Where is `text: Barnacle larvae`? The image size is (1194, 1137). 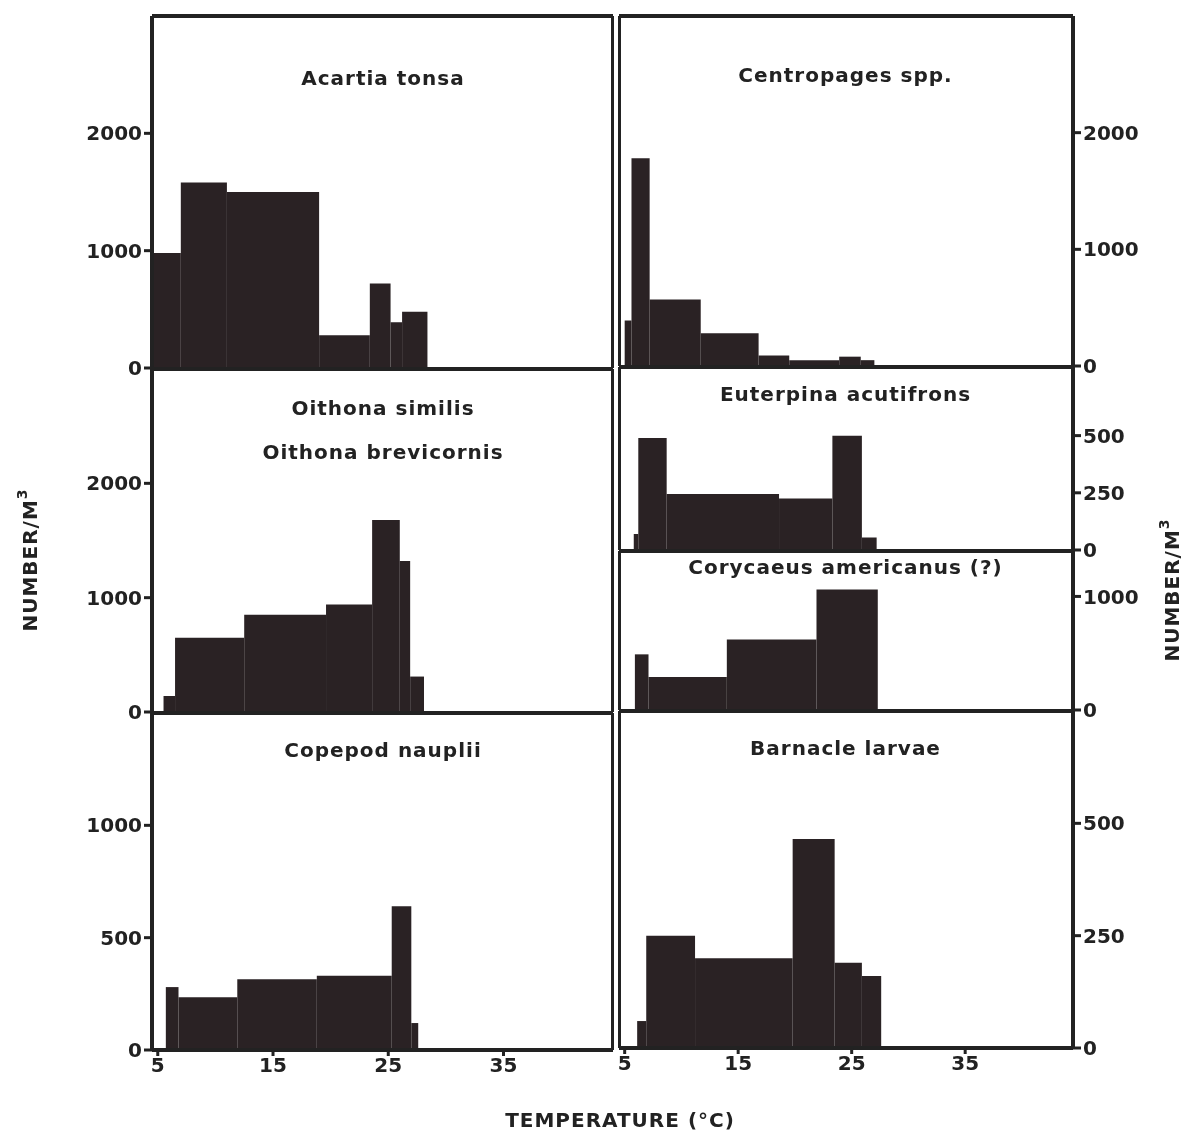 text: Barnacle larvae is located at coordinates (845, 748).